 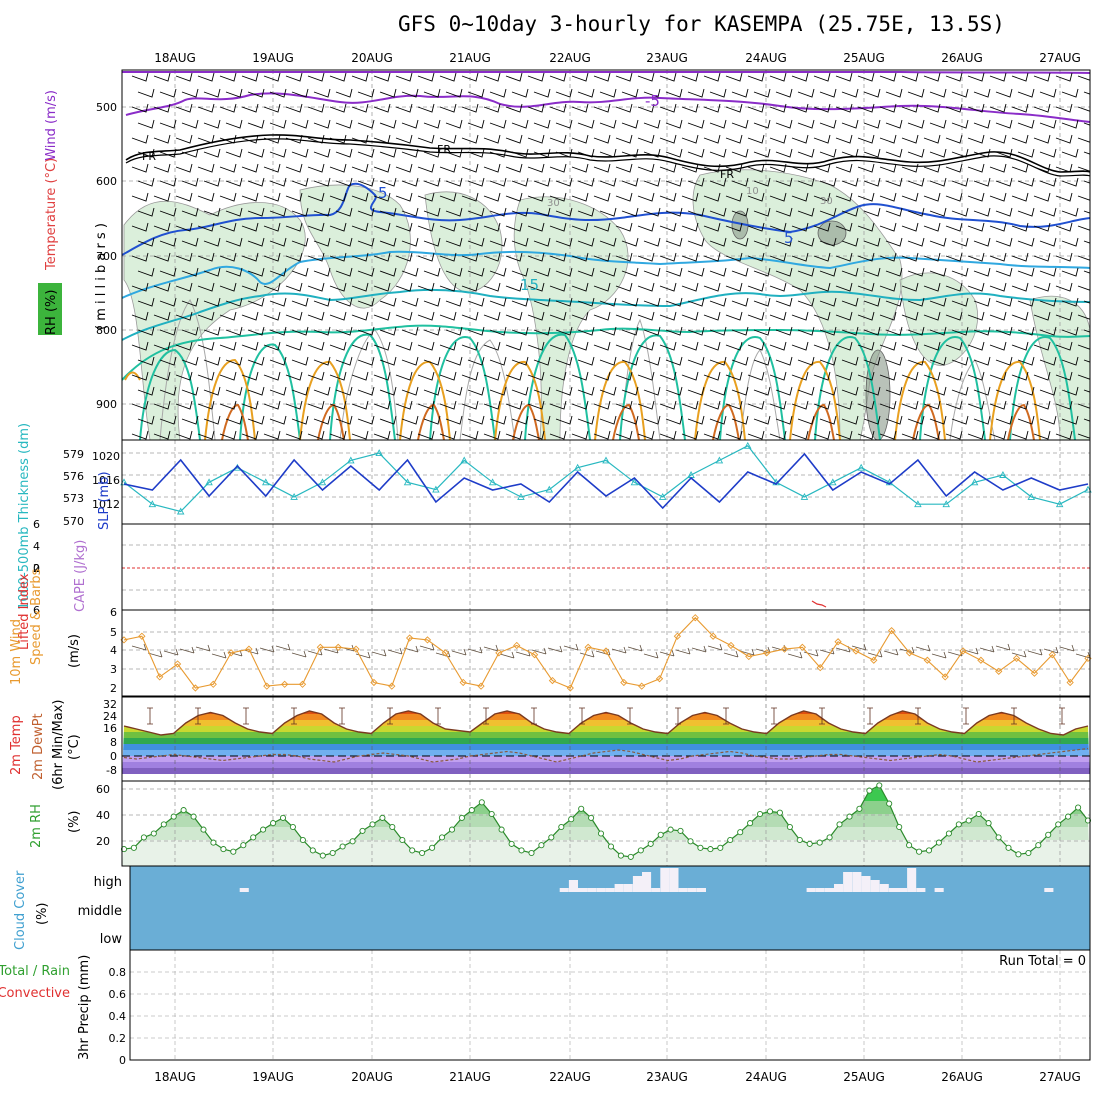 What do you see at coordinates (752, 191) in the screenshot?
I see `label-rh10: 10` at bounding box center [752, 191].